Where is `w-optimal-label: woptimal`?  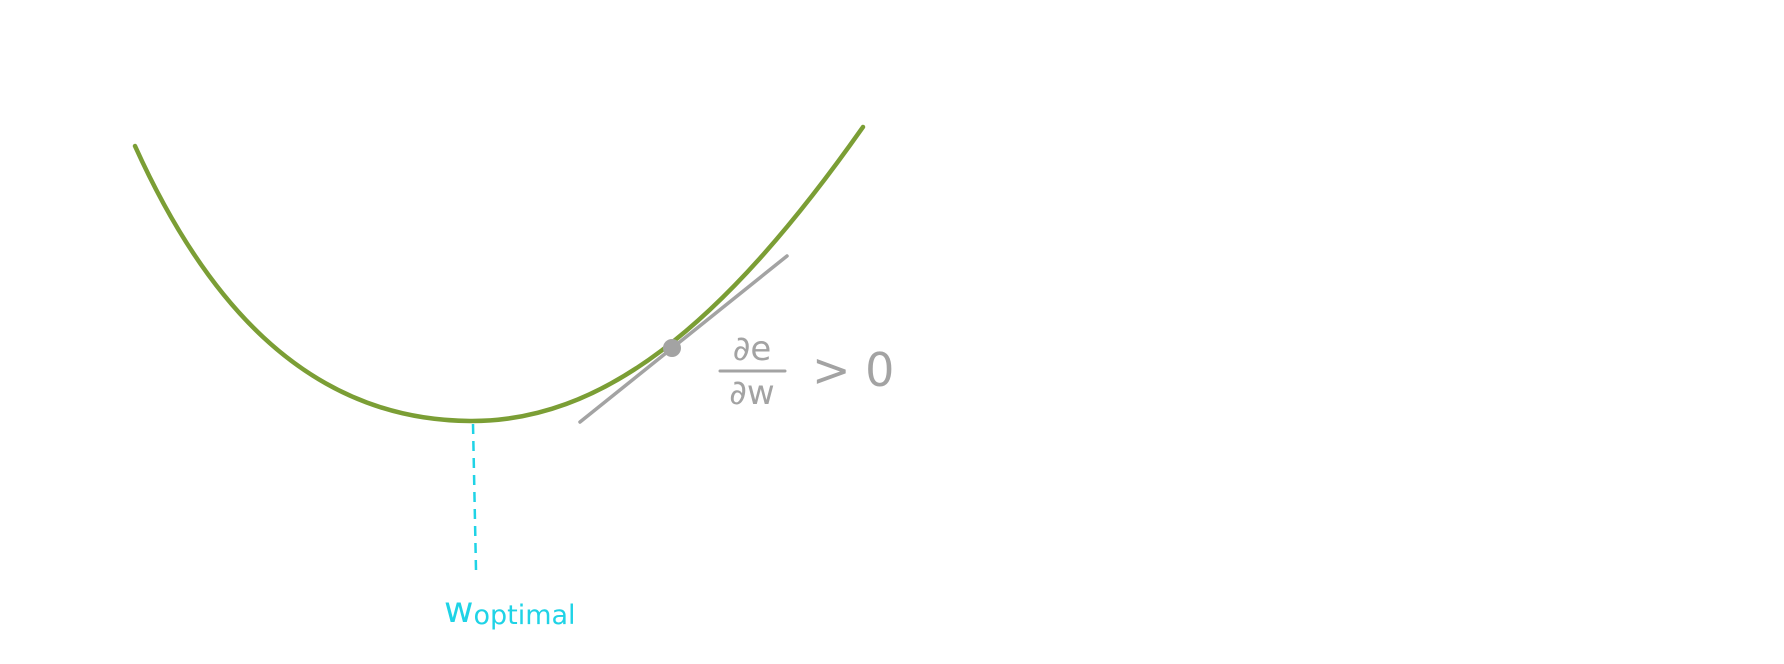 w-optimal-label: woptimal is located at coordinates (510, 610).